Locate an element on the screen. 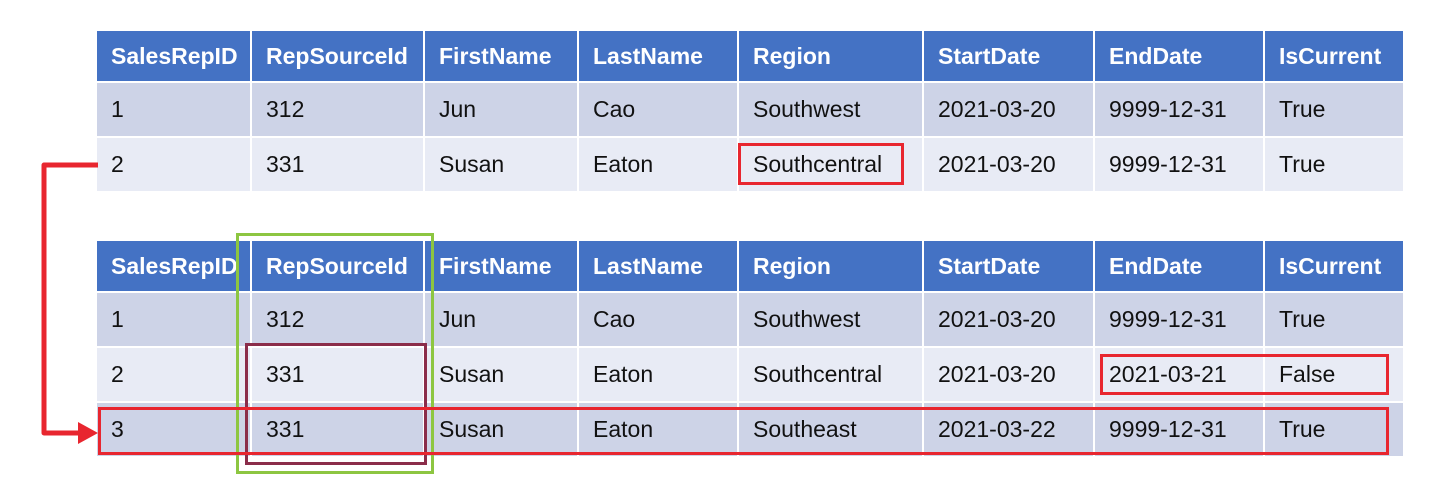 This screenshot has height=496, width=1434. cell-region: Southeast is located at coordinates (830, 429).